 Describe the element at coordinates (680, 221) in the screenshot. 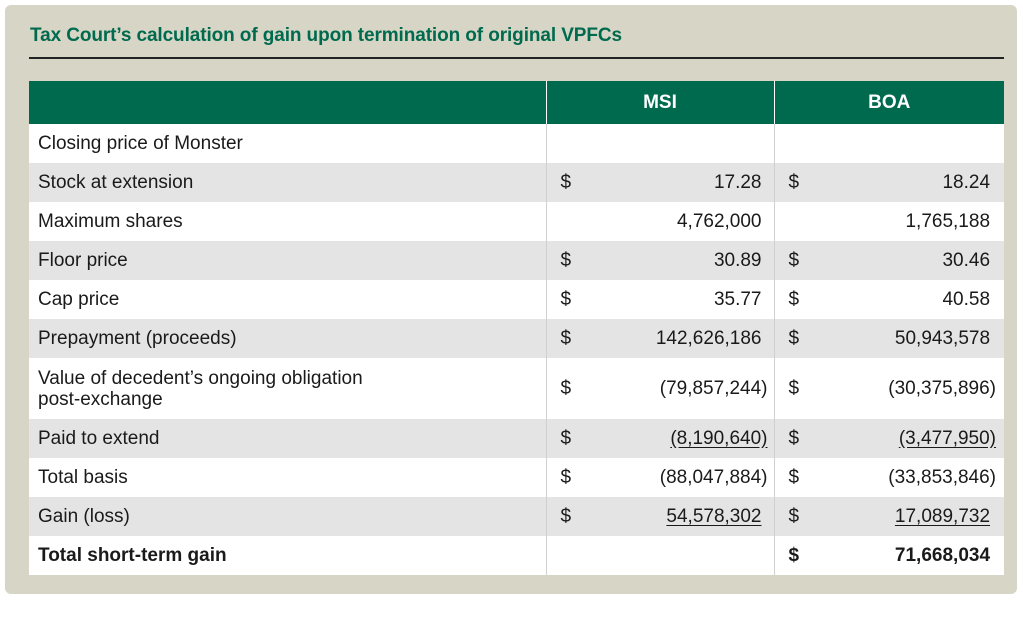

I see `msi-value: 4,762,000` at that location.